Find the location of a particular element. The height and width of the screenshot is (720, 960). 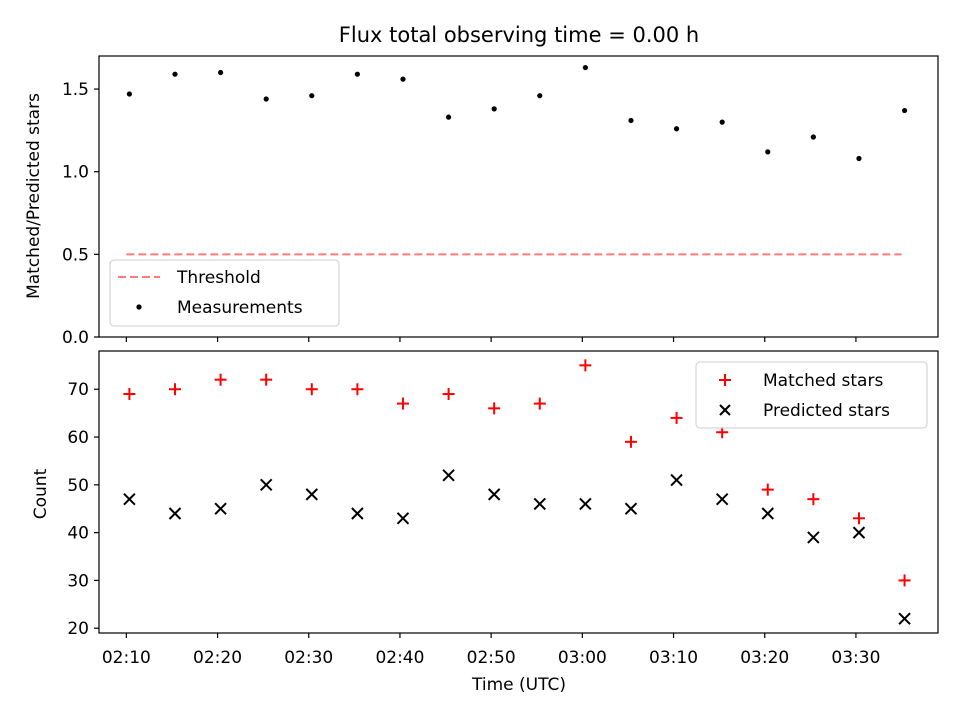

legend-measurements-swatch is located at coordinates (139, 307).